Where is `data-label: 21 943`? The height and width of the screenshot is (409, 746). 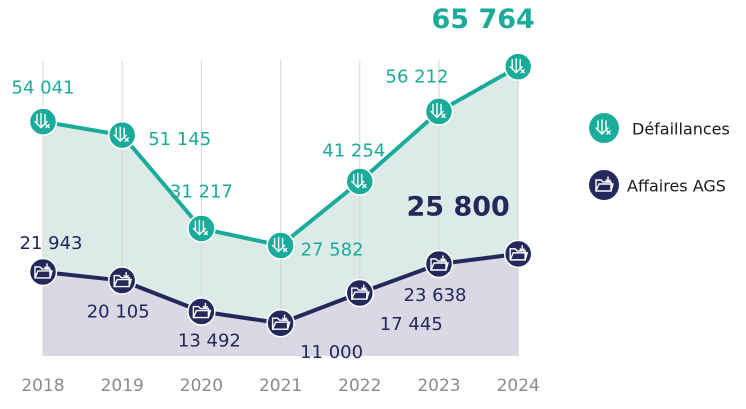
data-label: 21 943 is located at coordinates (51, 243).